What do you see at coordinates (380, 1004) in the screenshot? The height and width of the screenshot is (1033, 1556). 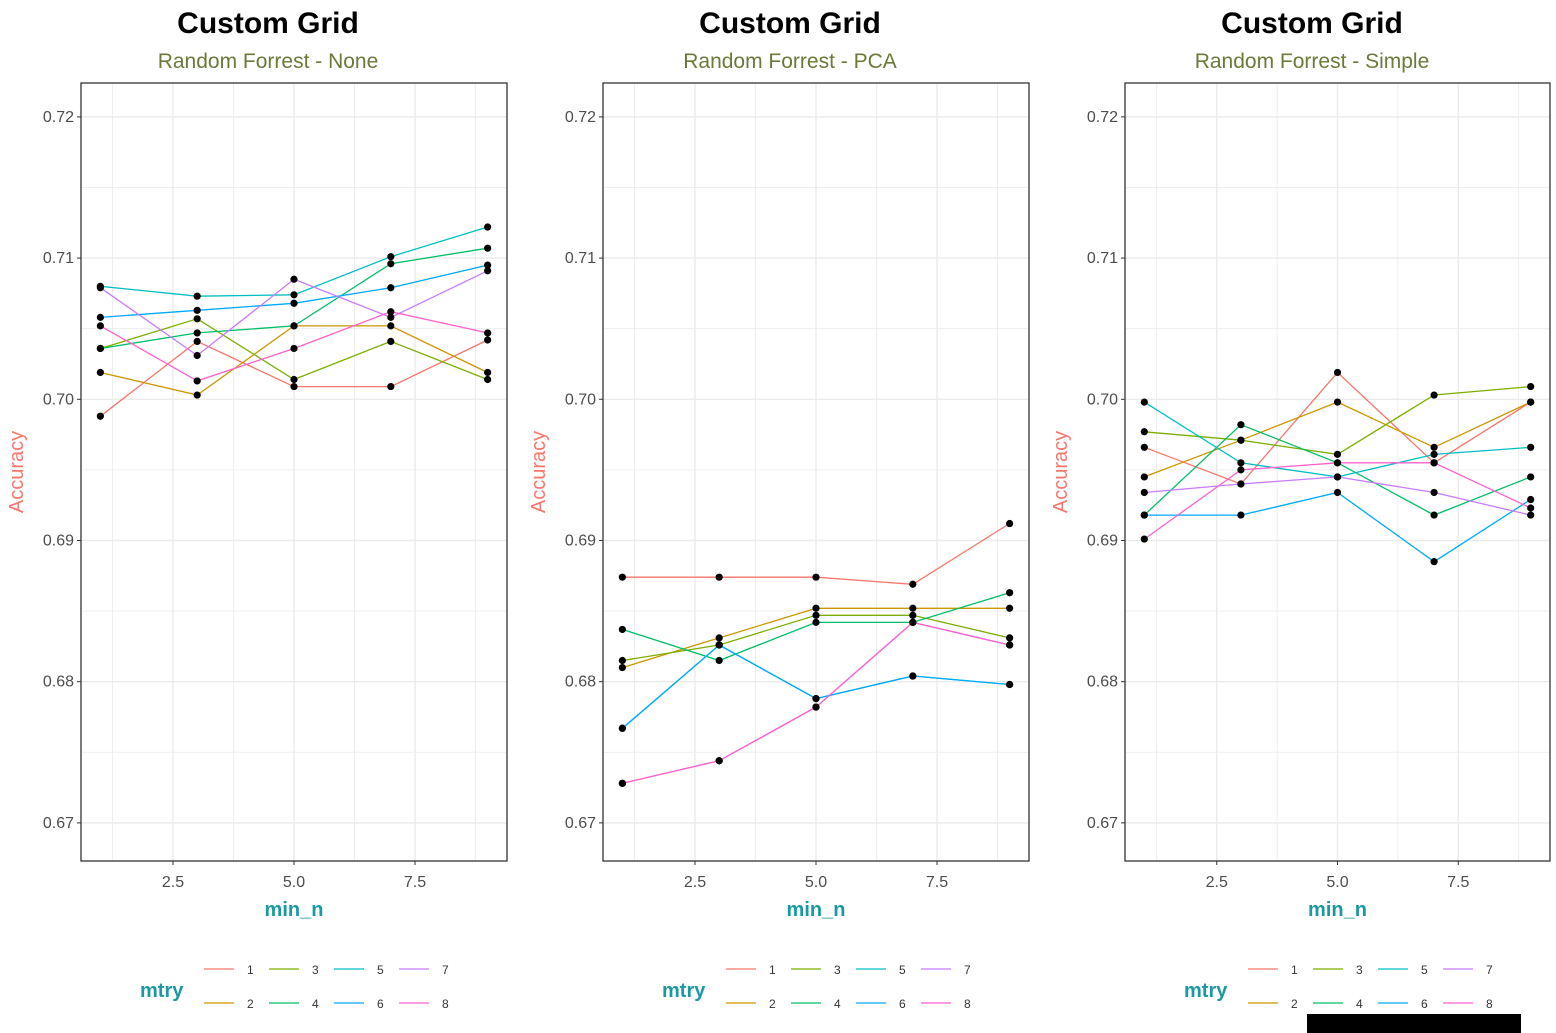 I see `legend-label-mtry-6: 6` at bounding box center [380, 1004].